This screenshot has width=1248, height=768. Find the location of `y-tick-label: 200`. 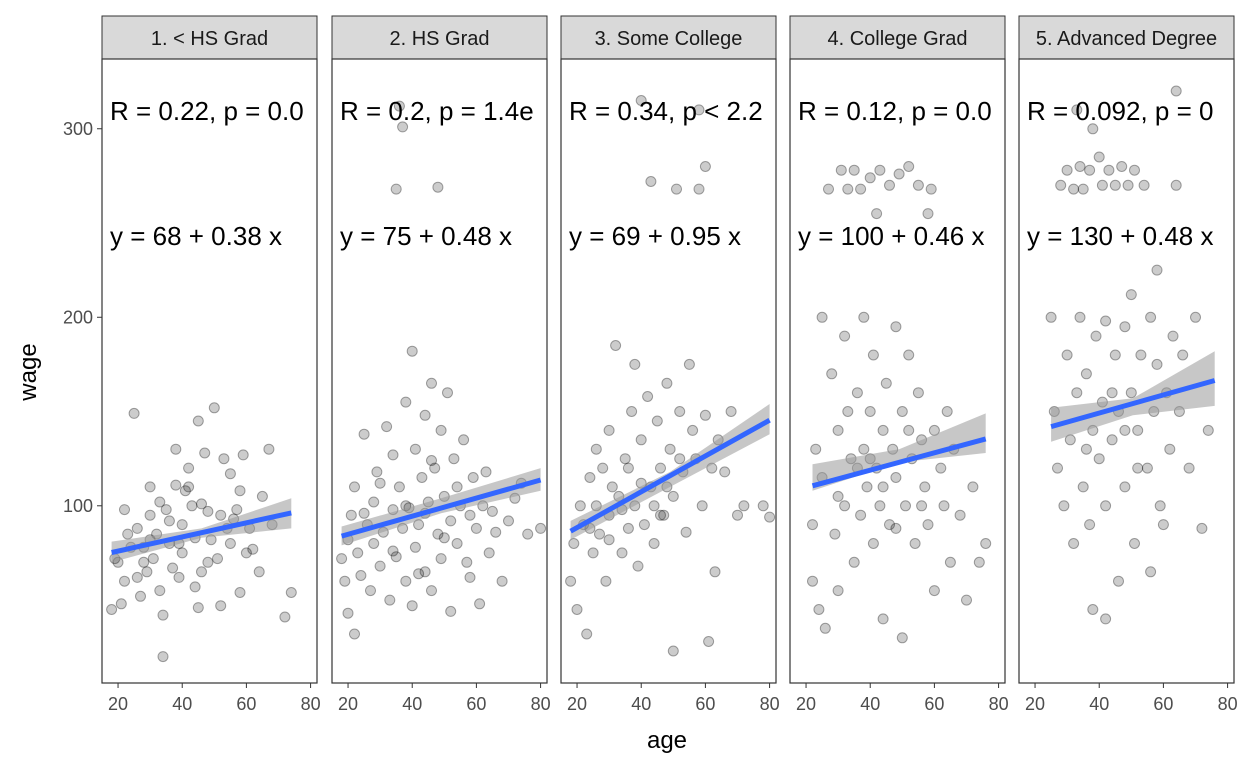

y-tick-label: 200 is located at coordinates (78, 317).